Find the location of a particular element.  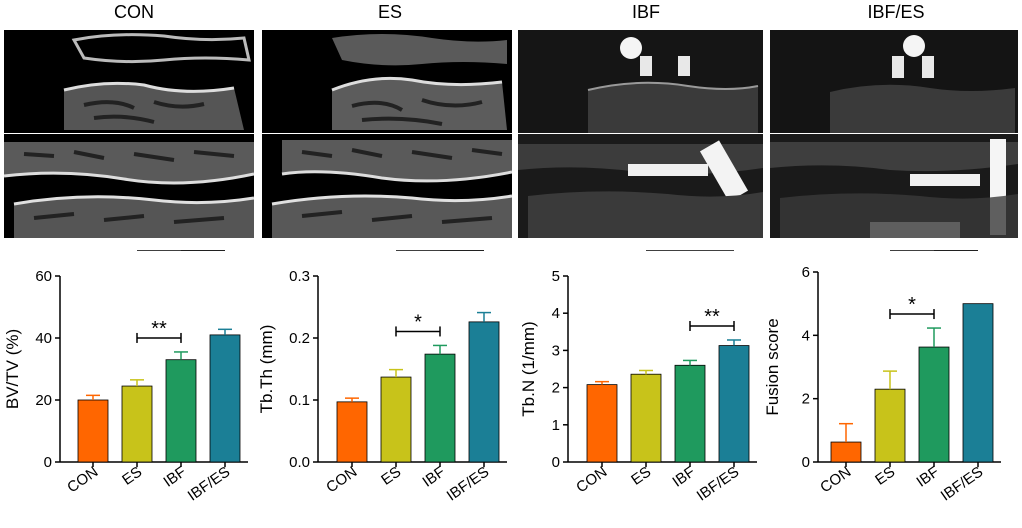

y-tick-label: 6 is located at coordinates (806, 272).